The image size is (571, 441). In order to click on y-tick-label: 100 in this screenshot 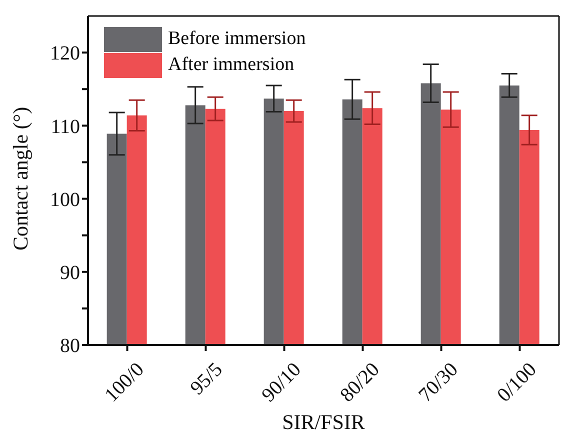, I will do `click(65, 199)`.